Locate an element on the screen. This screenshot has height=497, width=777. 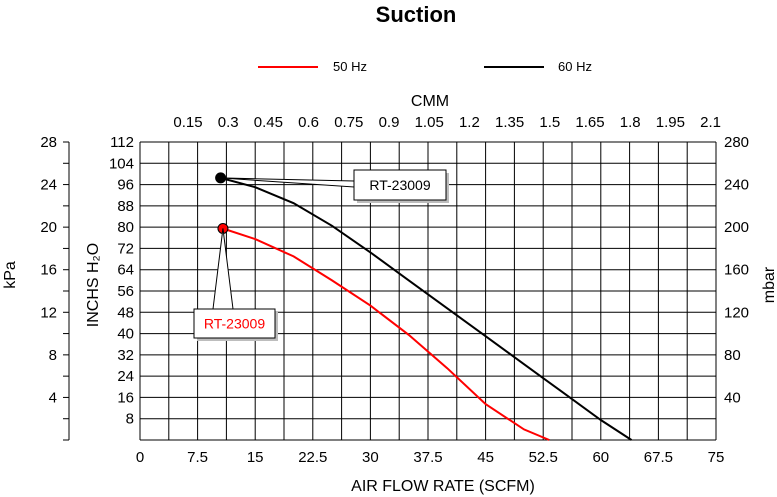
y-tick-label: 80 is located at coordinates (125, 227).